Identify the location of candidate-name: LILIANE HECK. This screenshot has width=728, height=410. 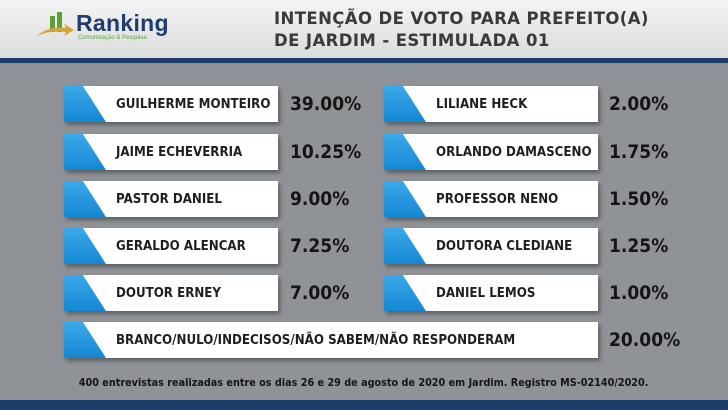
(482, 104).